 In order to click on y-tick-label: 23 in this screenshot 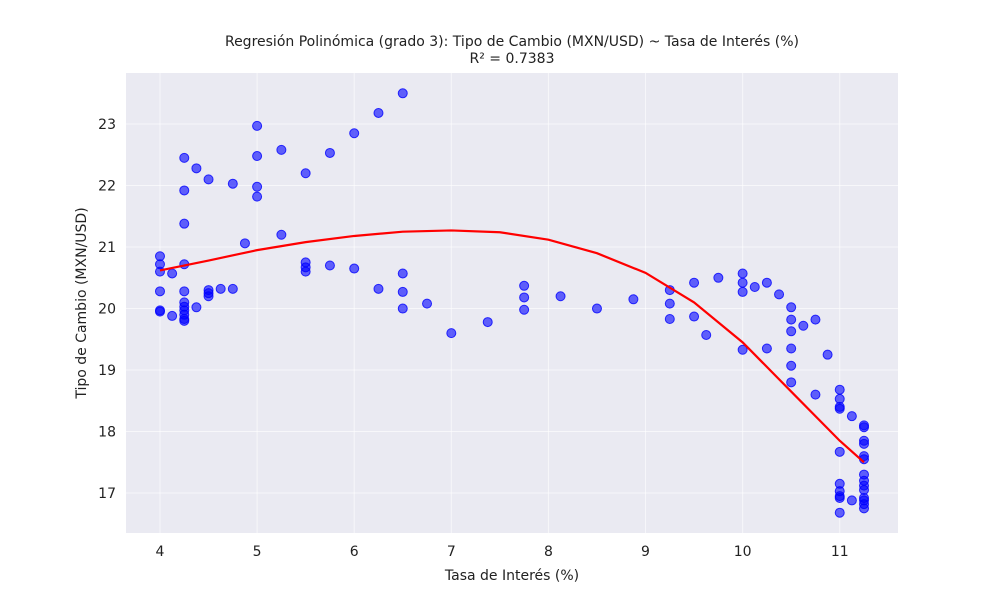, I will do `click(107, 125)`.